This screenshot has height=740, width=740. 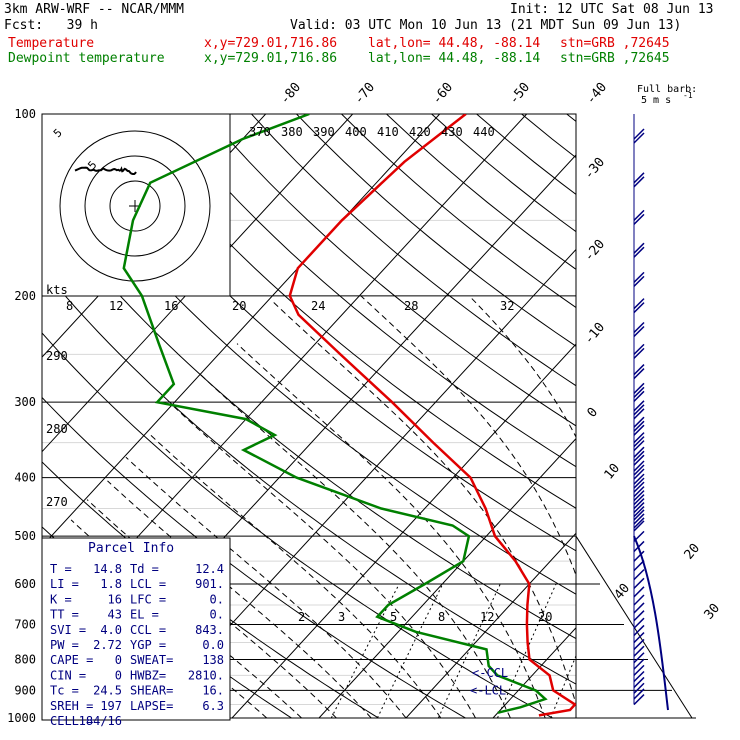 What do you see at coordinates (520, 94) in the screenshot?
I see `isotherm-label--50: -50` at bounding box center [520, 94].